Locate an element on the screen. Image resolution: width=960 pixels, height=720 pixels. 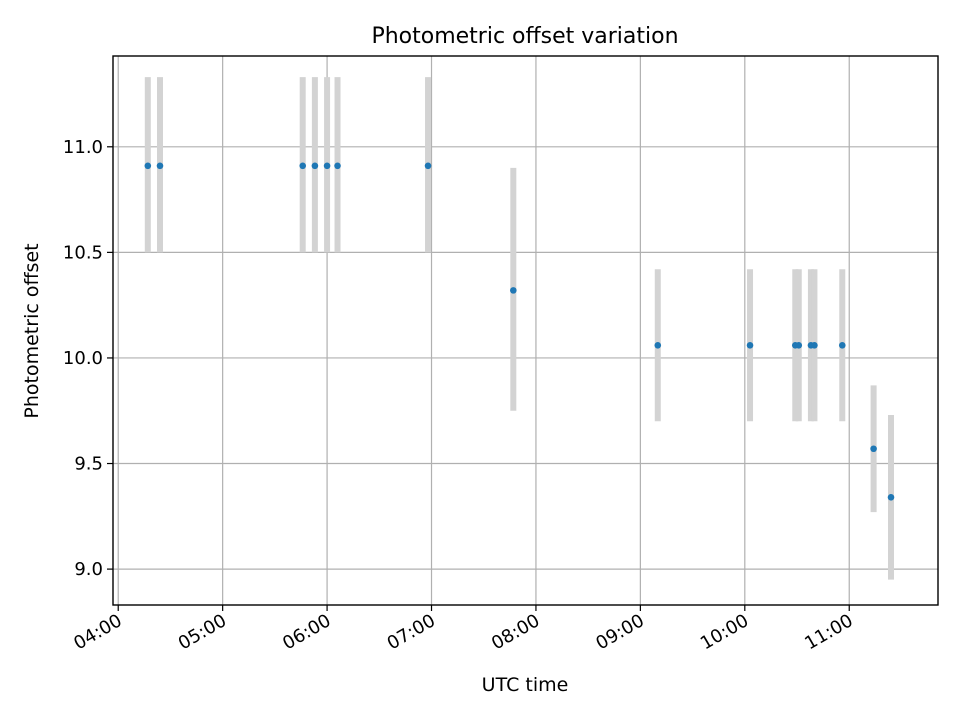
chart-title: Photometric offset variation is located at coordinates (524, 36).